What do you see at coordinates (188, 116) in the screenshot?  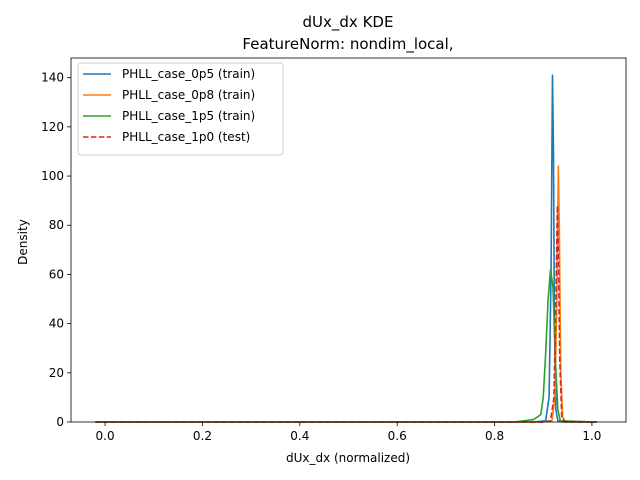 I see `legend-label-2: PHLL_case_1p5 (train)` at bounding box center [188, 116].